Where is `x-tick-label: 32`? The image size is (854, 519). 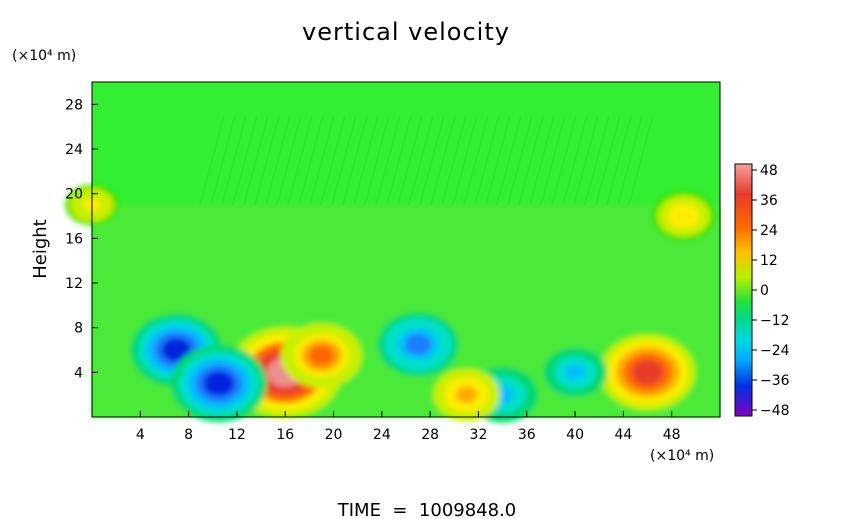
x-tick-label: 32 is located at coordinates (479, 435).